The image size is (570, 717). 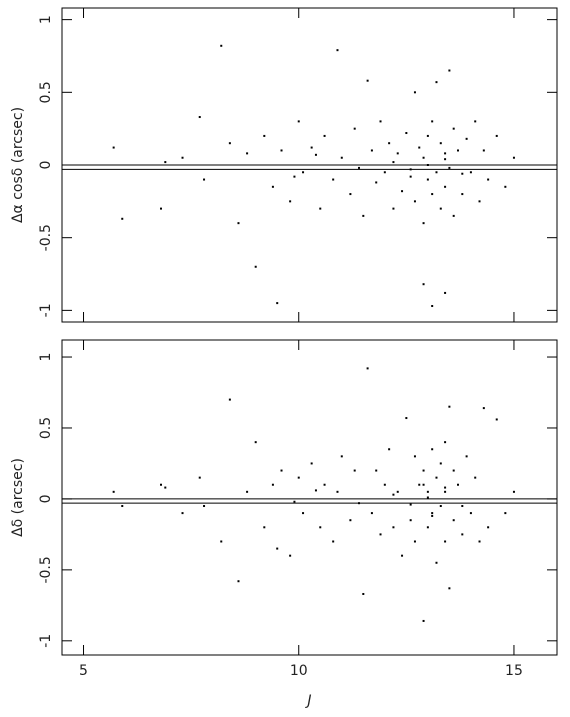 What do you see at coordinates (18, 165) in the screenshot?
I see `y-axis-label: Δα cosδ (arcsec)` at bounding box center [18, 165].